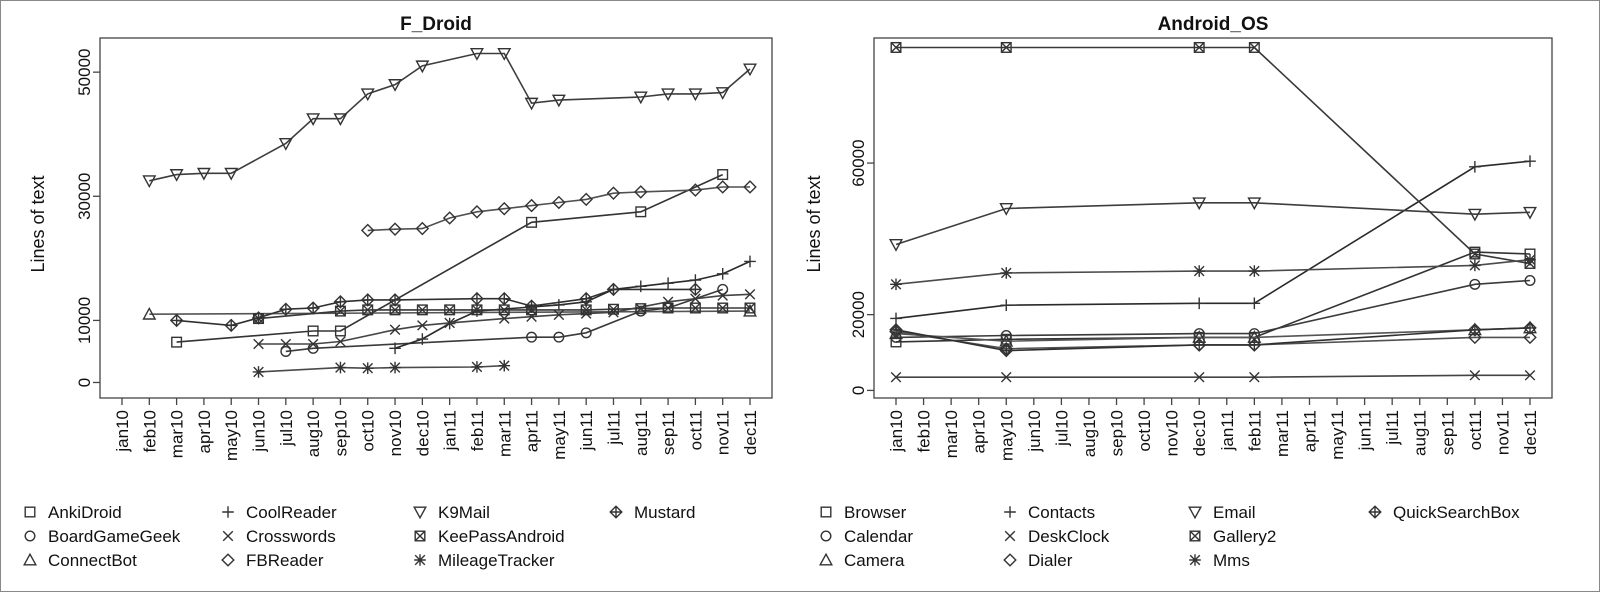  I want to click on legend-item: Mms, so click(1219, 560).